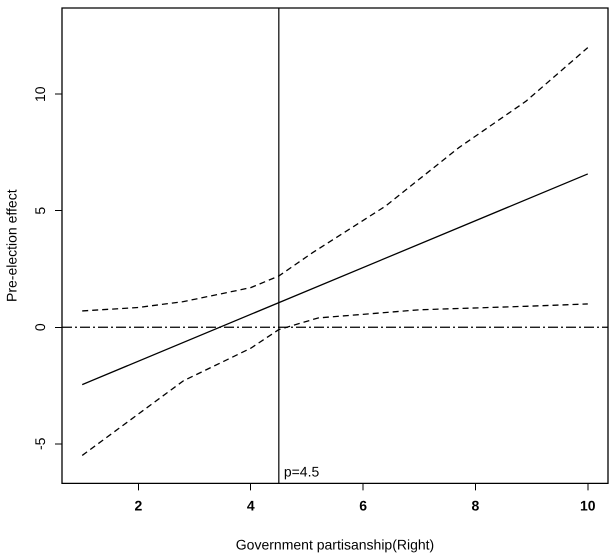  Describe the element at coordinates (138, 506) in the screenshot. I see `x-tick-label: 2` at that location.